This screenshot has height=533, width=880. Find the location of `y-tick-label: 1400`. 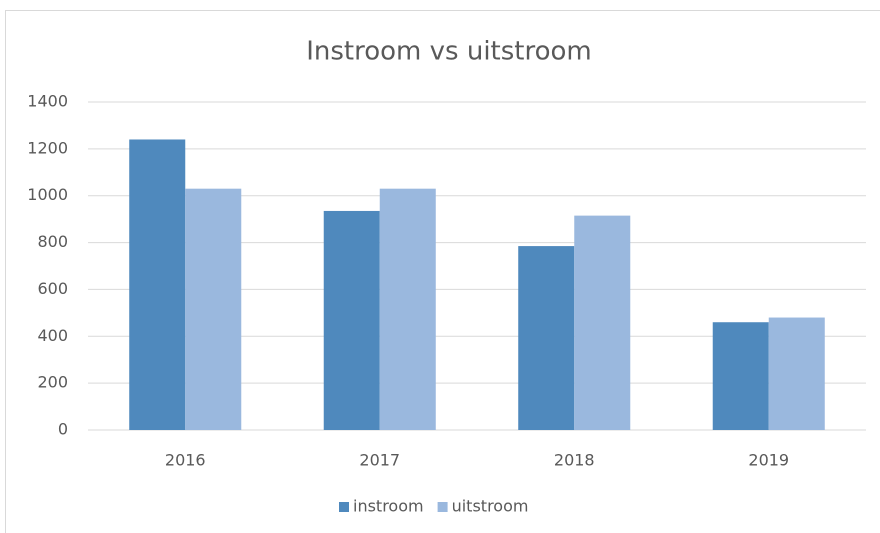

y-tick-label: 1400 is located at coordinates (47, 101).